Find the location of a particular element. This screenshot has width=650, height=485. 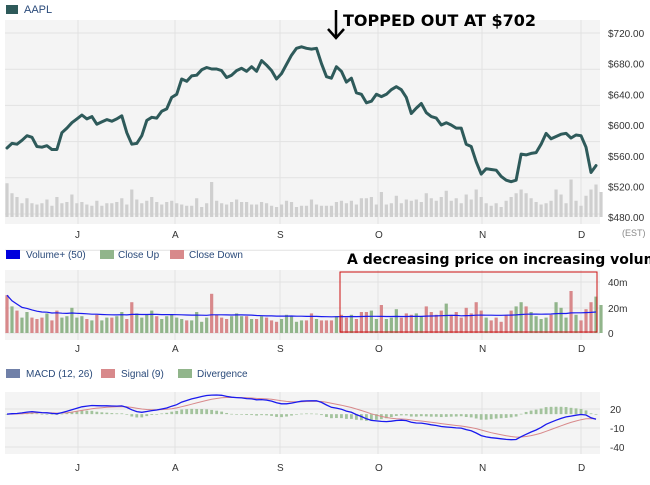

legend-label-aapl: AAPL is located at coordinates (38, 10).